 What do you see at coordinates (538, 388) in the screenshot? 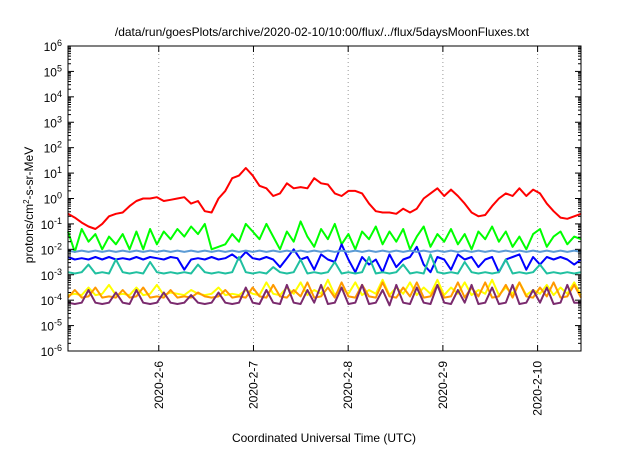
I see `x-tick-label: 2020-2-10` at bounding box center [538, 388].